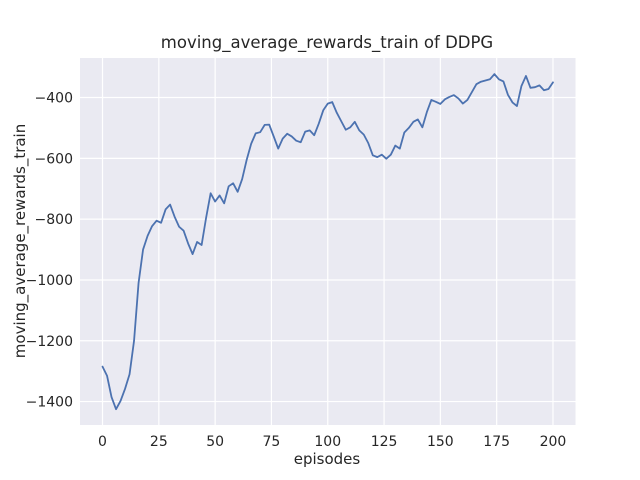 The image size is (640, 480). What do you see at coordinates (327, 442) in the screenshot?
I see `x-tick-label: 100` at bounding box center [327, 442].